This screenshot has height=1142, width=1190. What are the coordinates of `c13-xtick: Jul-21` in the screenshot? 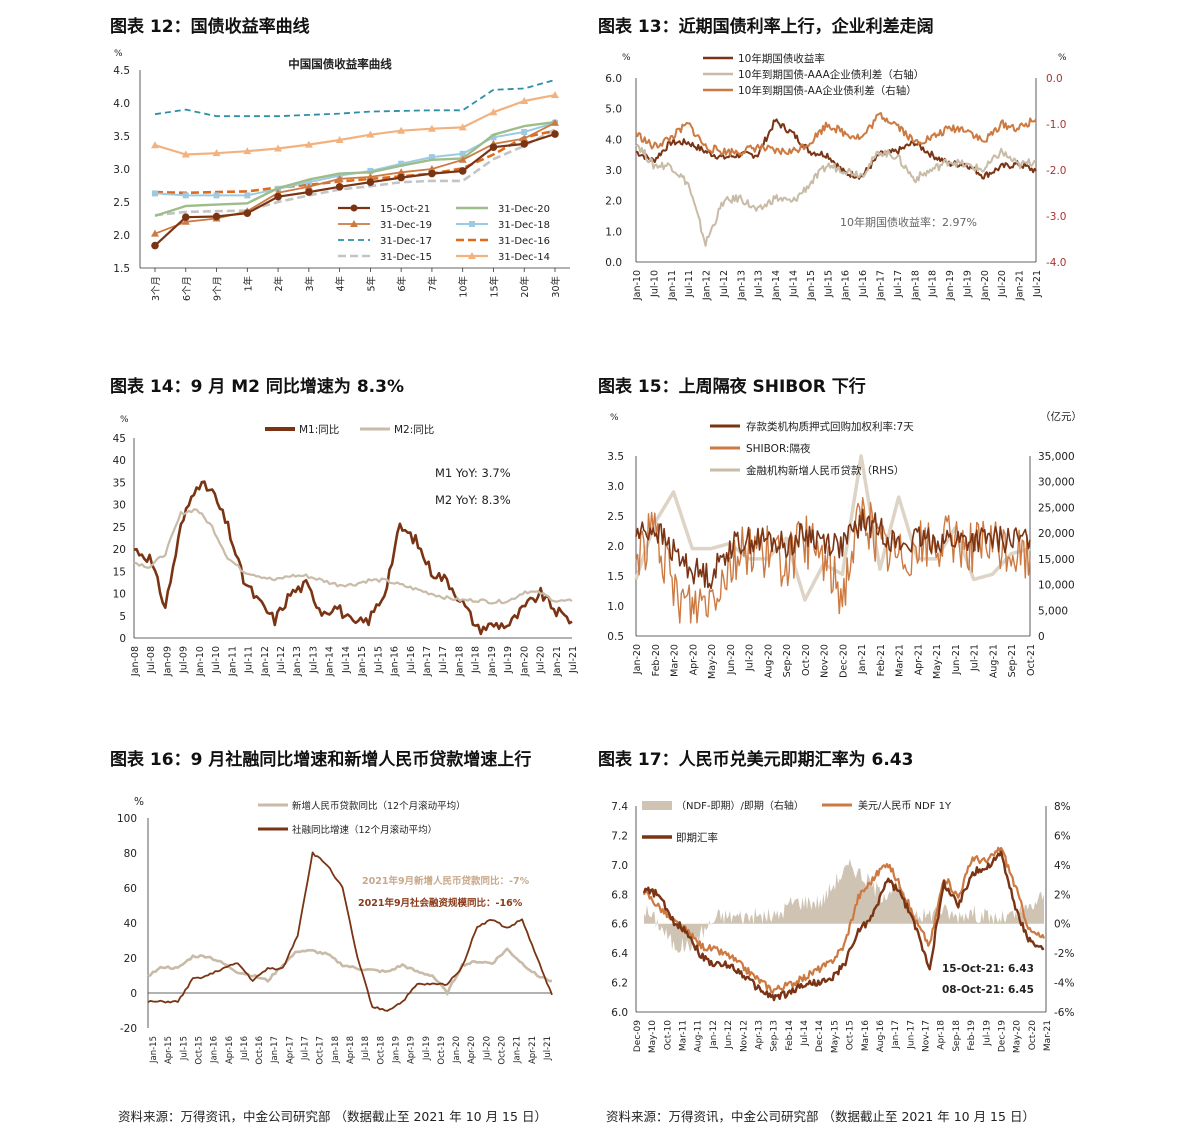 It's located at (1037, 284).